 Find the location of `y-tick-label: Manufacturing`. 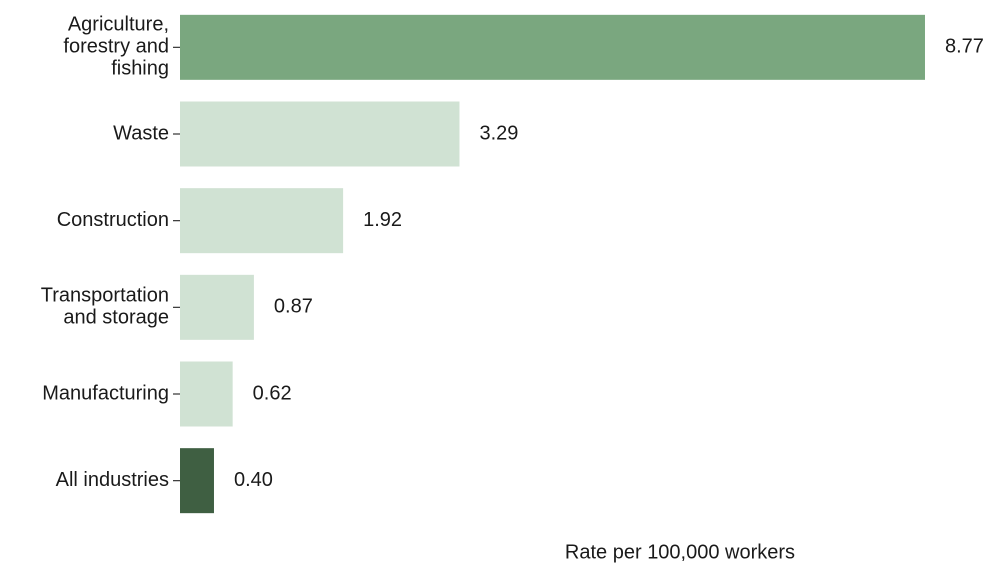

y-tick-label: Manufacturing is located at coordinates (105, 393).